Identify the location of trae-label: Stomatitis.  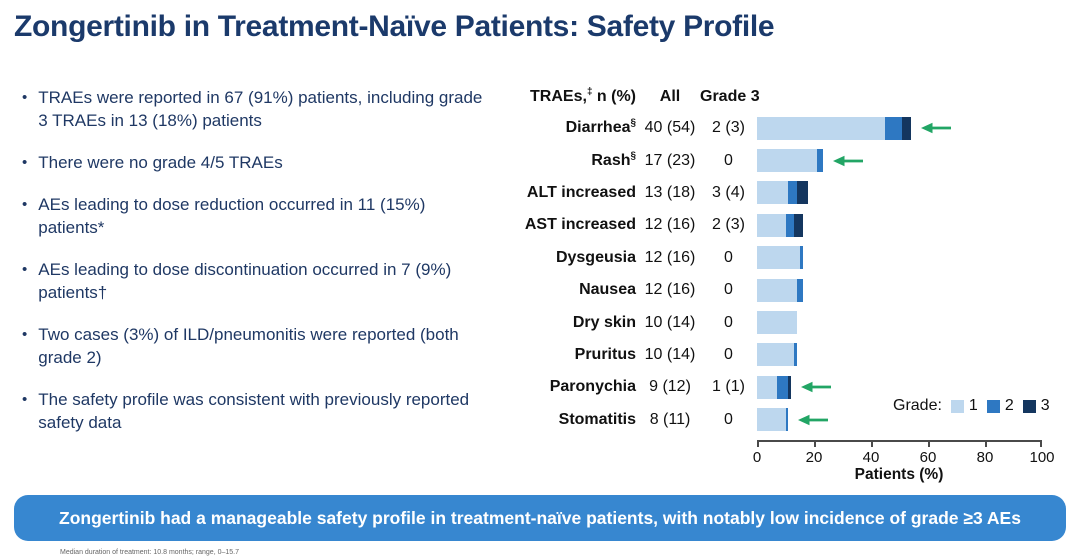
(597, 419).